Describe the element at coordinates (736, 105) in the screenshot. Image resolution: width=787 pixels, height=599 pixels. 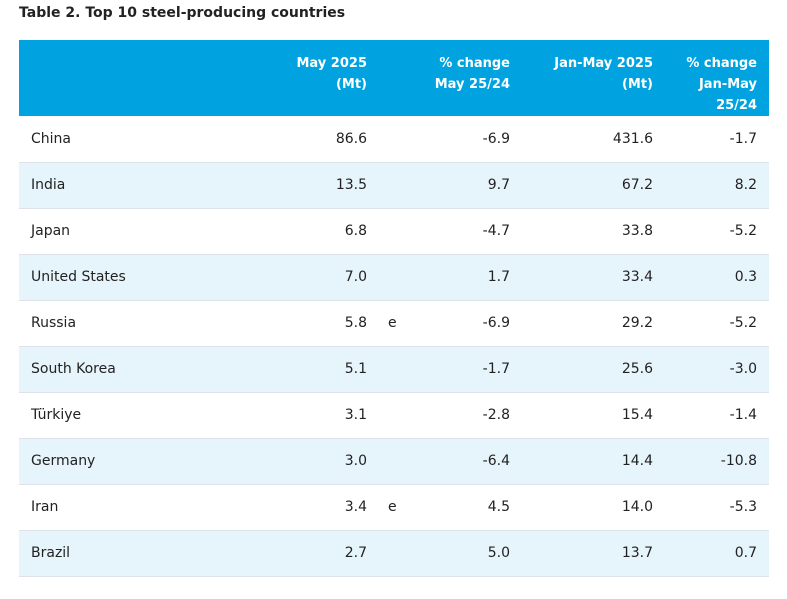
I see `header-ytdchg-line3: 25/24` at that location.